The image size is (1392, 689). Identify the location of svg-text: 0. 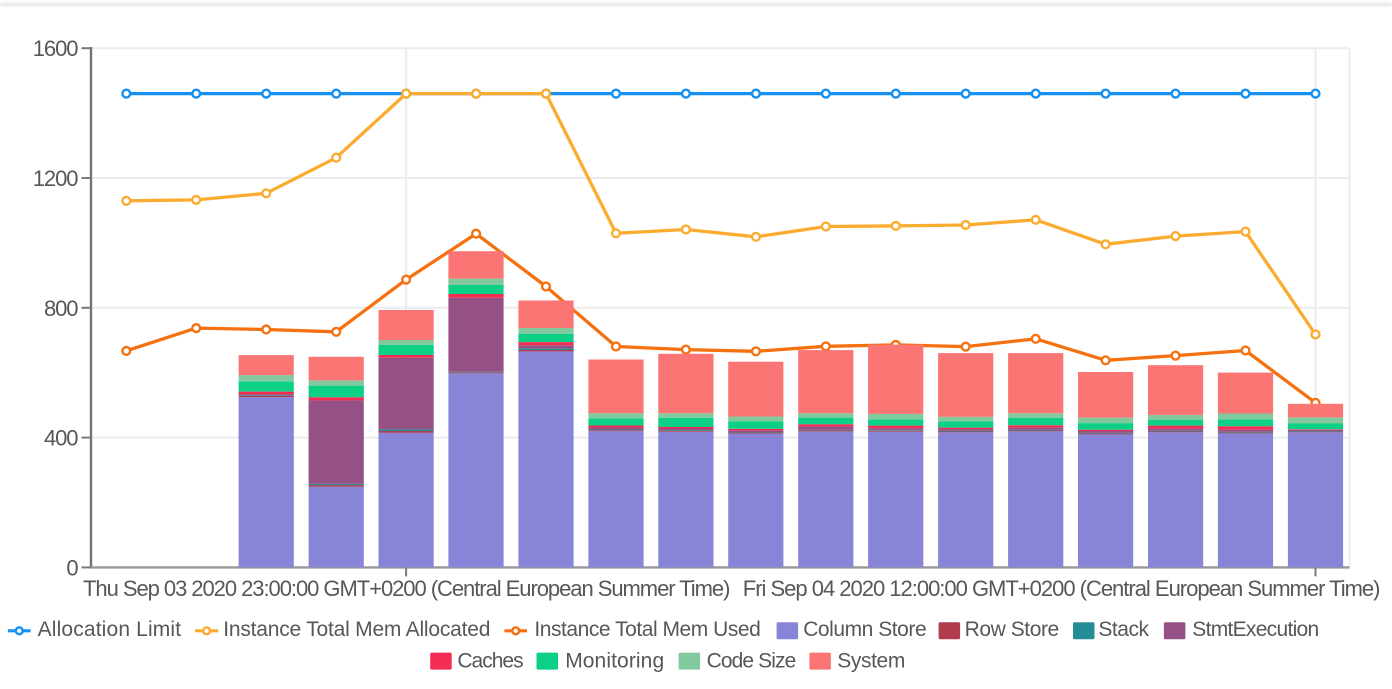
(72, 567).